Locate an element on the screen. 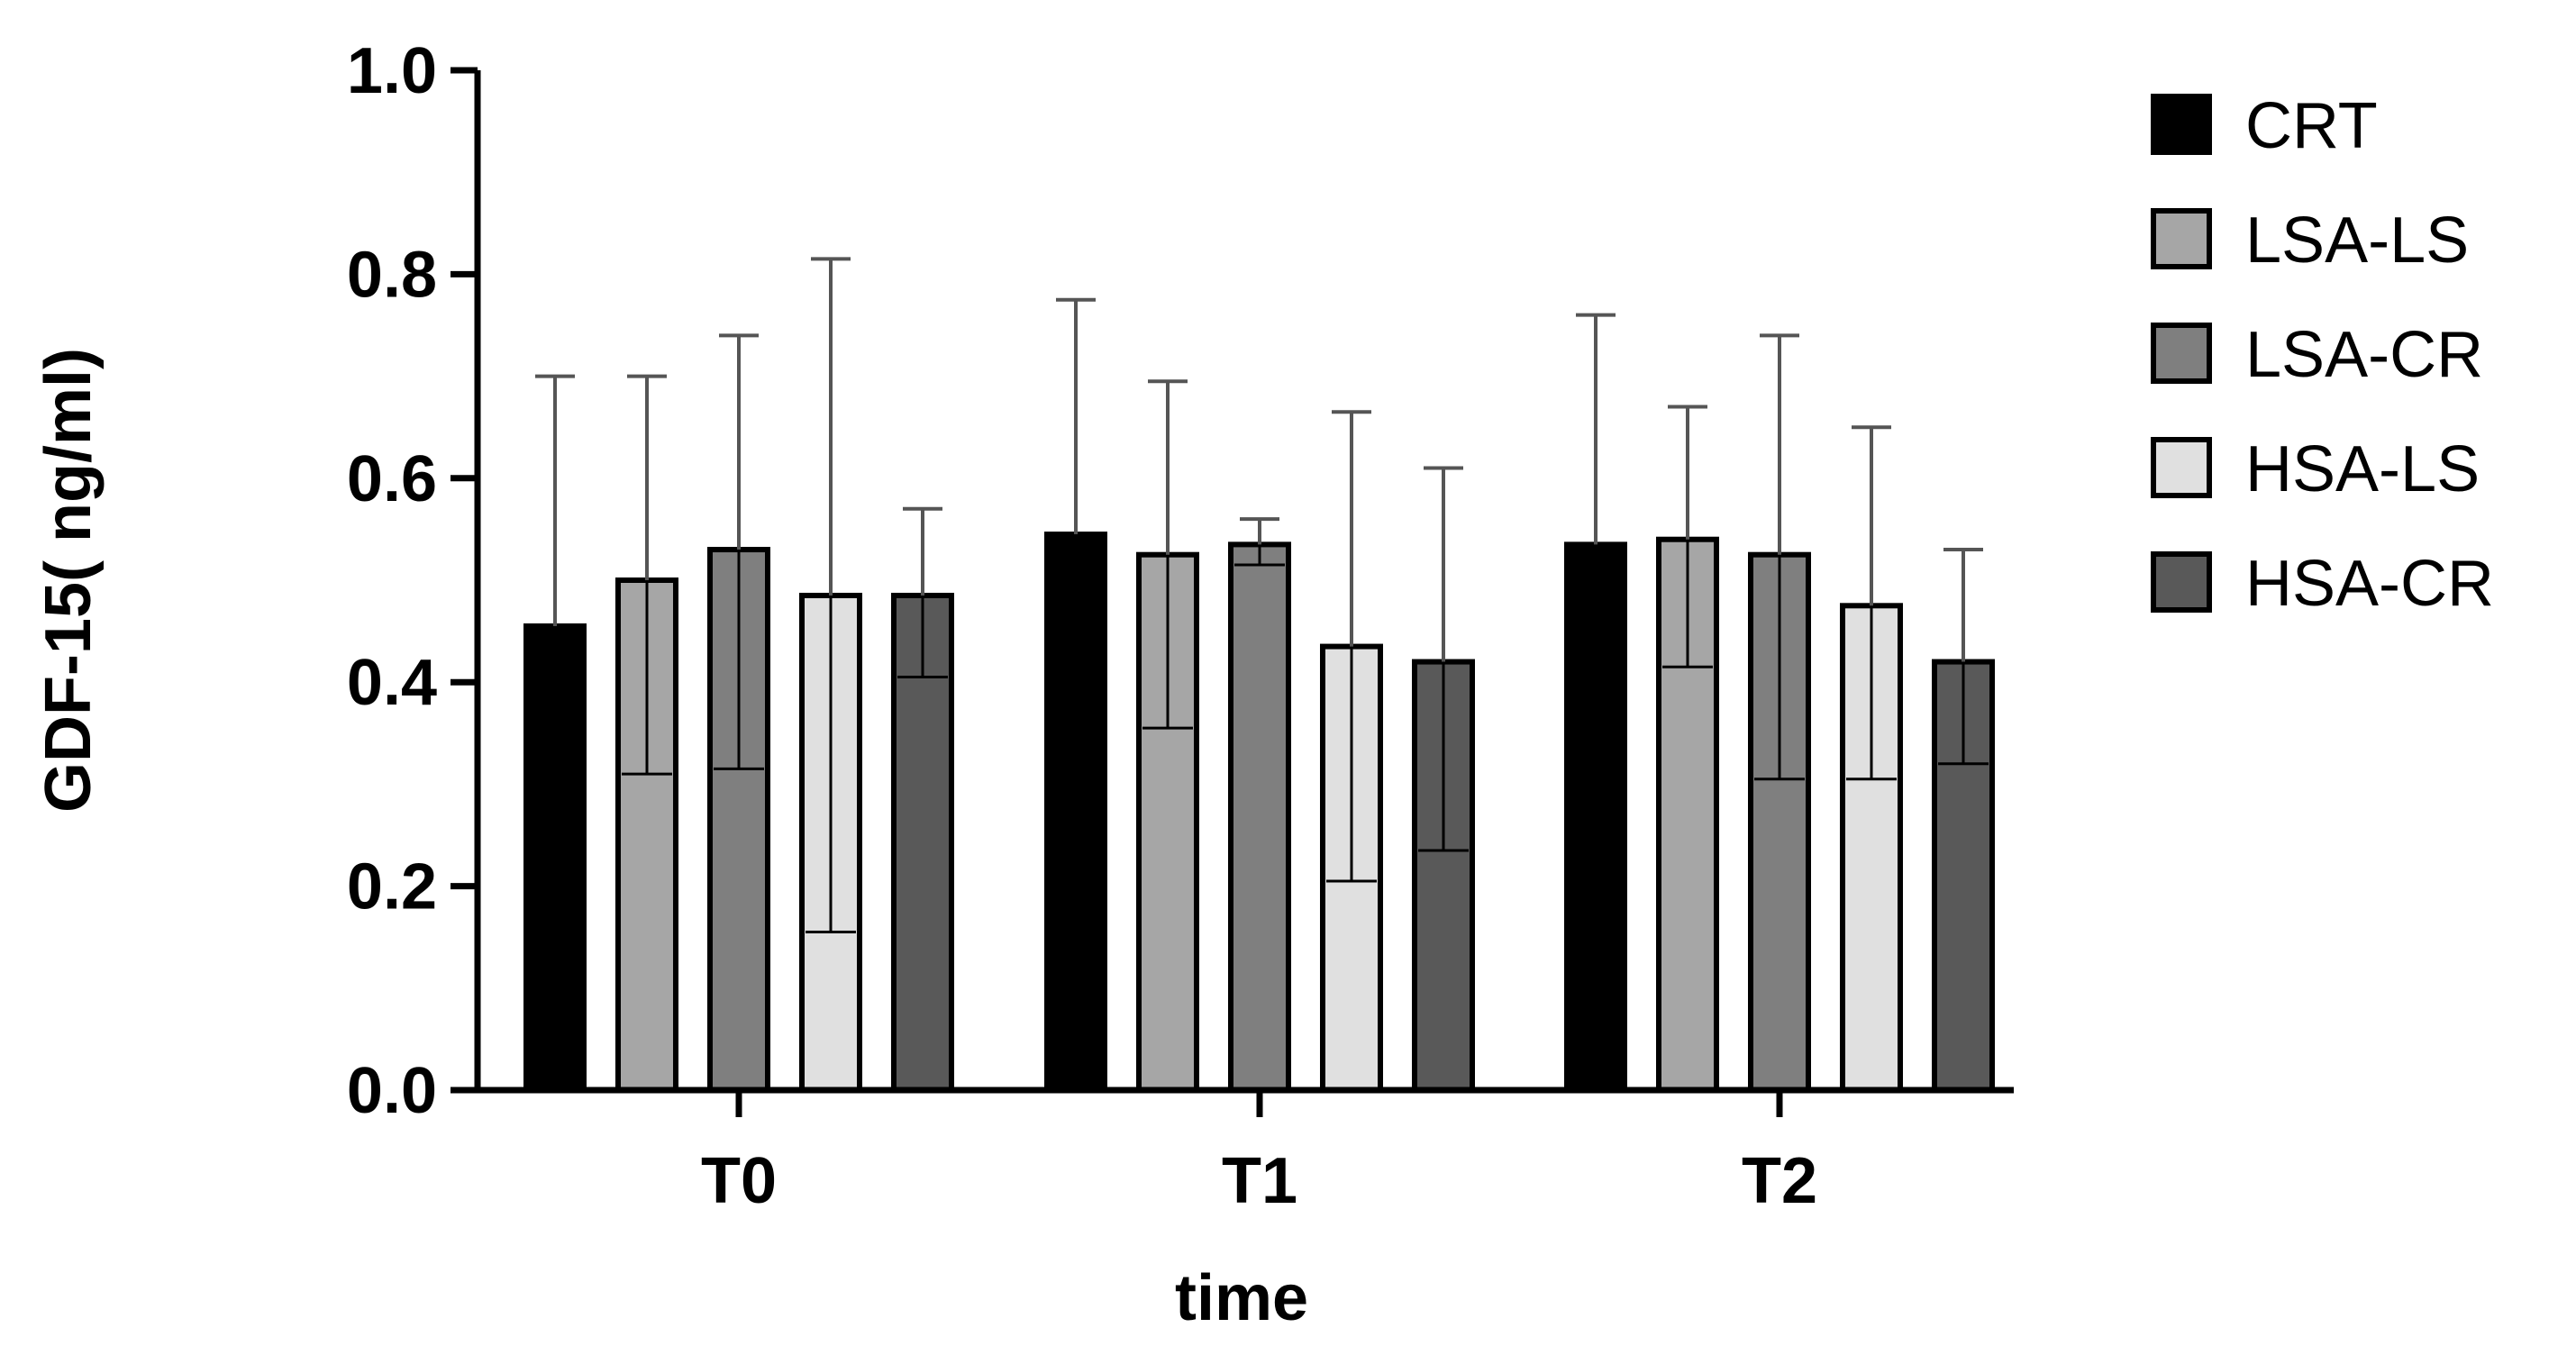  legend-label: LSA-LS is located at coordinates (2357, 241).